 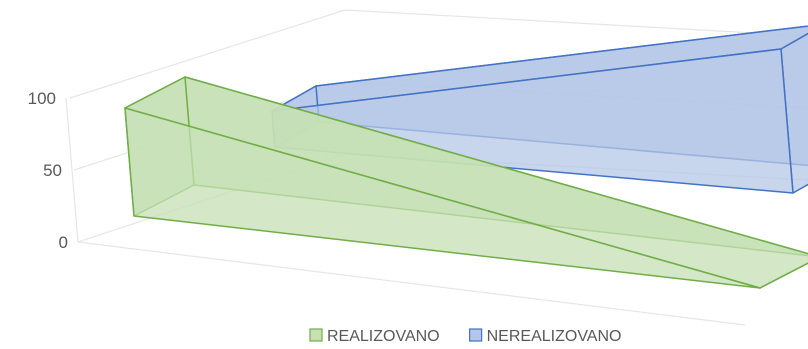 I want to click on axis-layer: 0 50 100, so click(x=48, y=170).